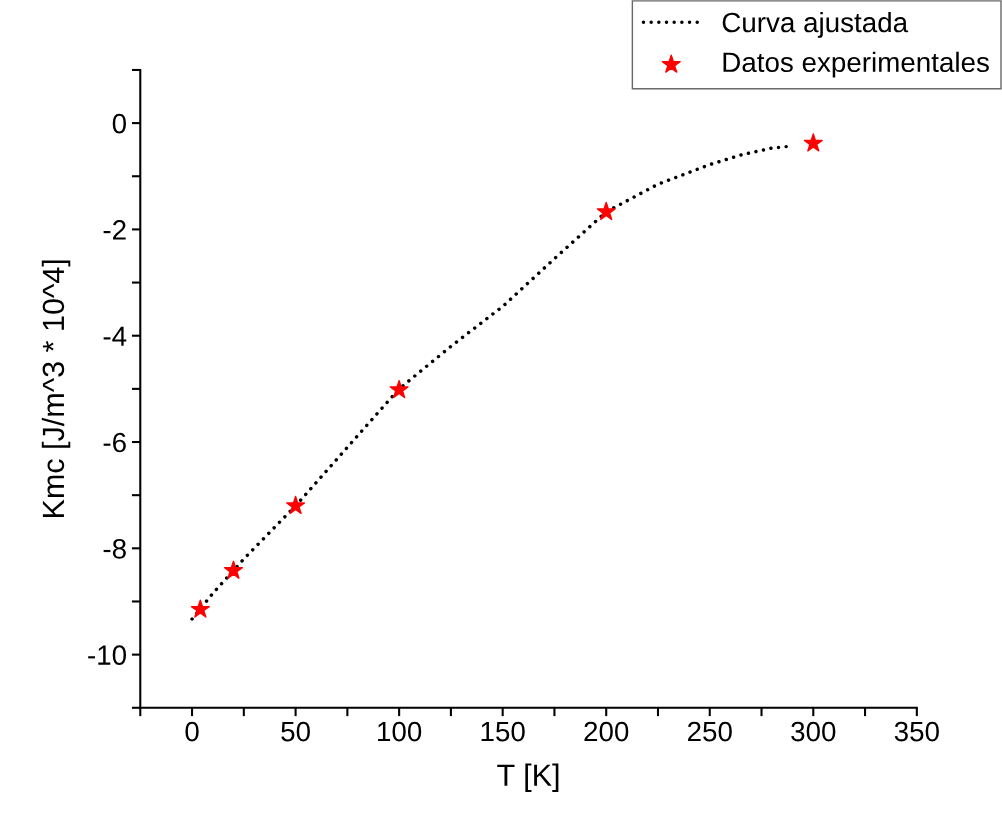  What do you see at coordinates (709, 731) in the screenshot?
I see `x-tick-label: 250` at bounding box center [709, 731].